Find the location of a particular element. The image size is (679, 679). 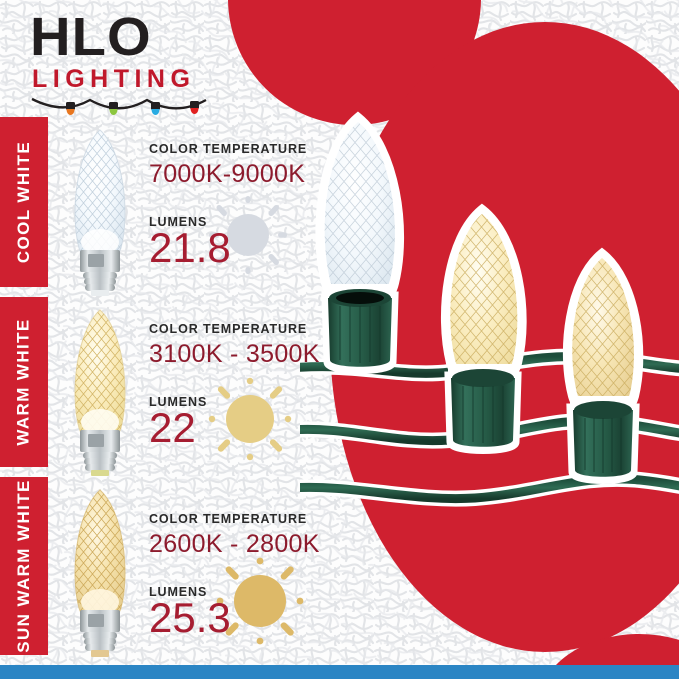

color-temperature-value: 2600K - 2800K is located at coordinates (234, 544).